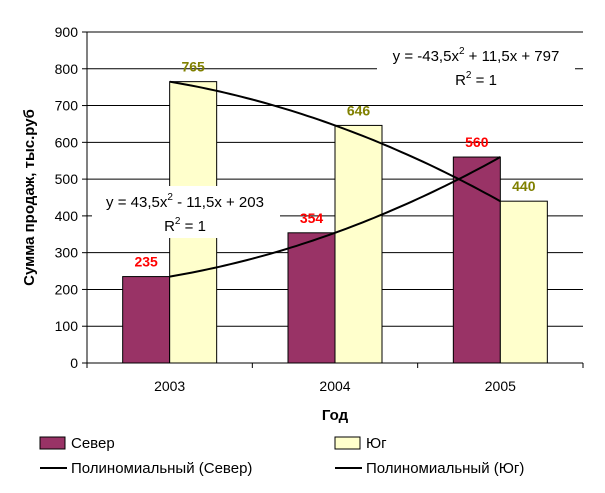  I want to click on legend-label: Полиномиальный (Север), so click(161, 468).